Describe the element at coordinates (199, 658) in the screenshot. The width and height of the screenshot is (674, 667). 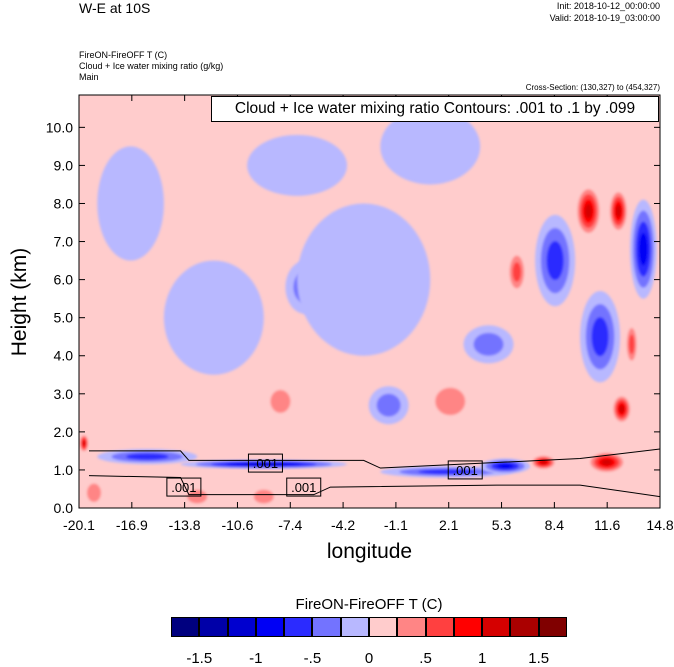
I see `colorbar-tick-label: -1.5` at that location.